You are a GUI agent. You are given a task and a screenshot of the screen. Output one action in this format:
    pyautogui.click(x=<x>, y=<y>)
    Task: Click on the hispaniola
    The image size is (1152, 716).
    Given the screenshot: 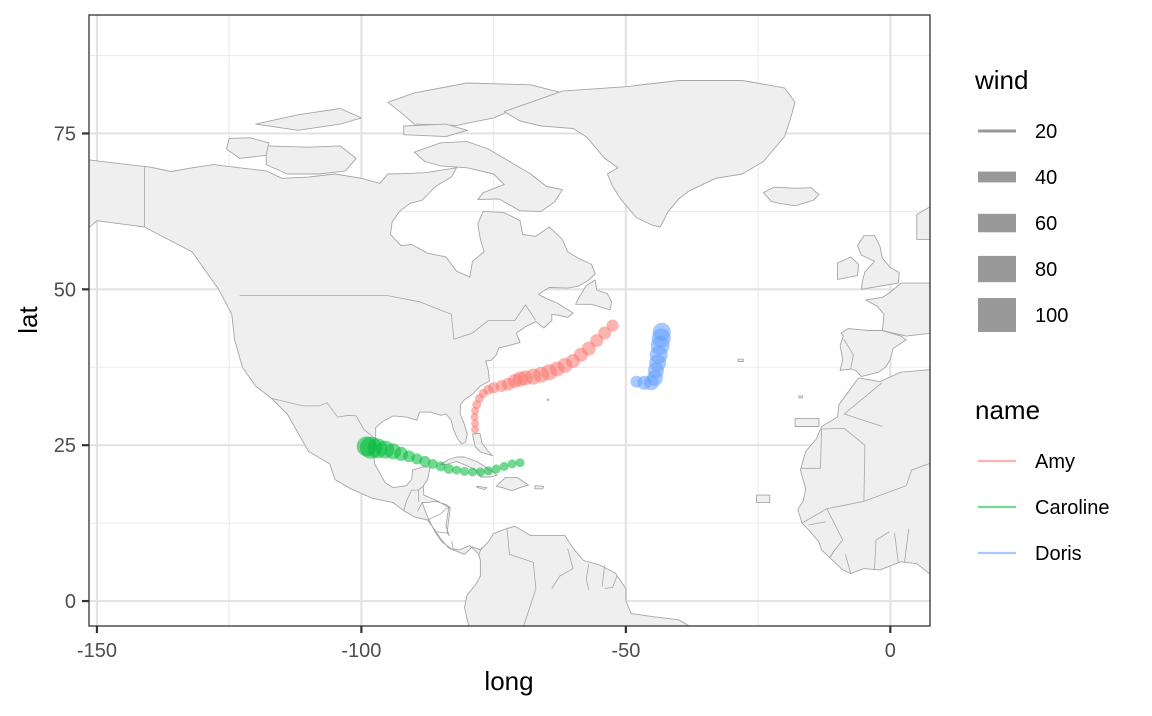 What is the action you would take?
    pyautogui.click(x=512, y=484)
    